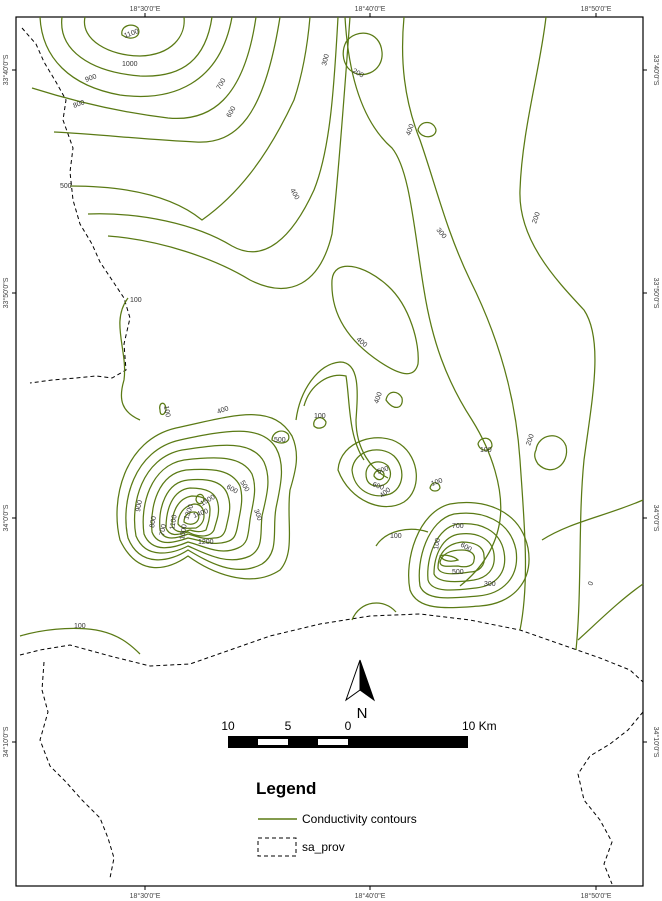  Describe the element at coordinates (286, 788) in the screenshot. I see `legend-title: Legend` at that location.